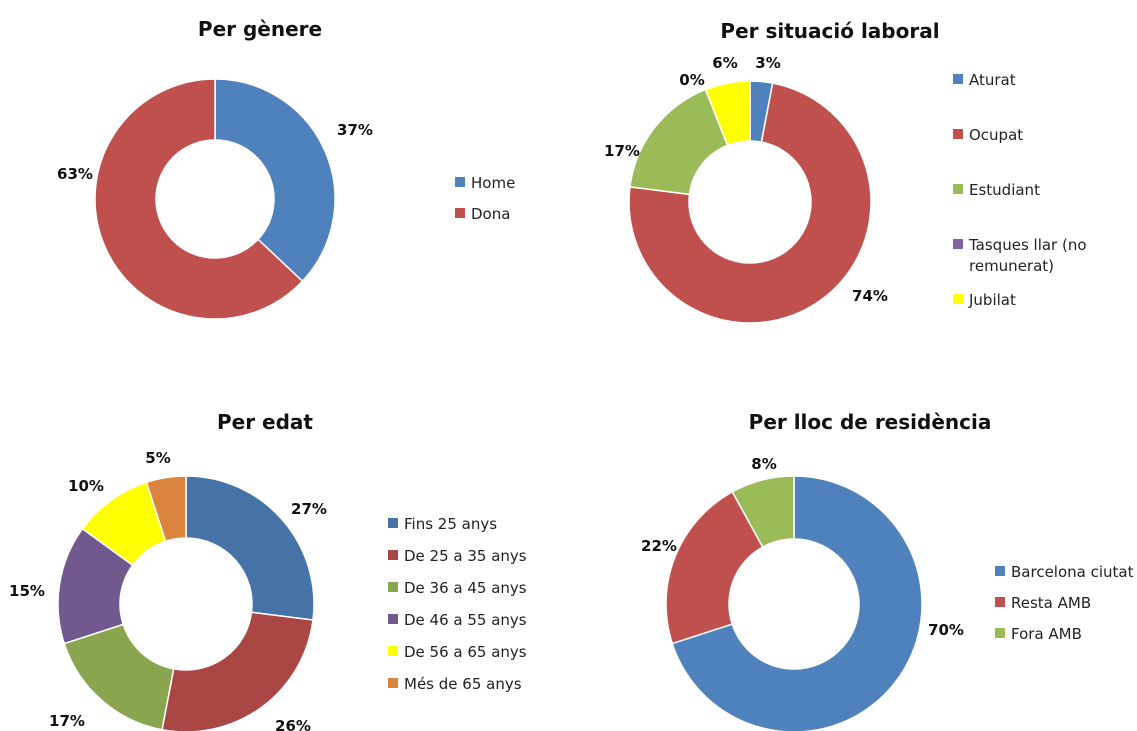 The width and height of the screenshot is (1137, 731). What do you see at coordinates (727, 113) in the screenshot?
I see `slice-jubilat` at bounding box center [727, 113].